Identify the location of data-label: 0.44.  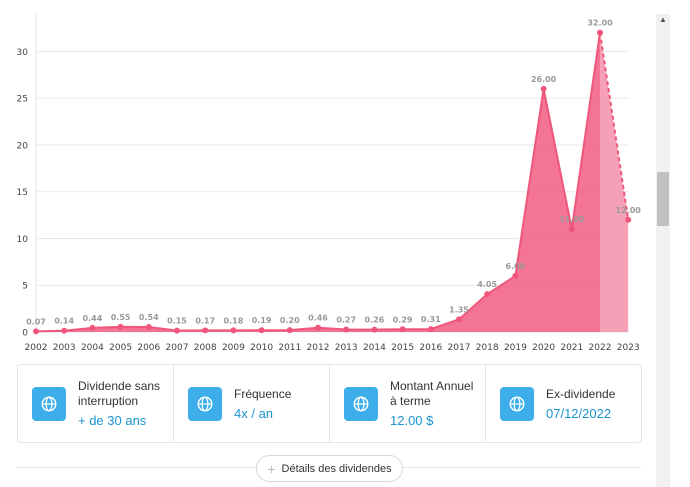
(93, 318).